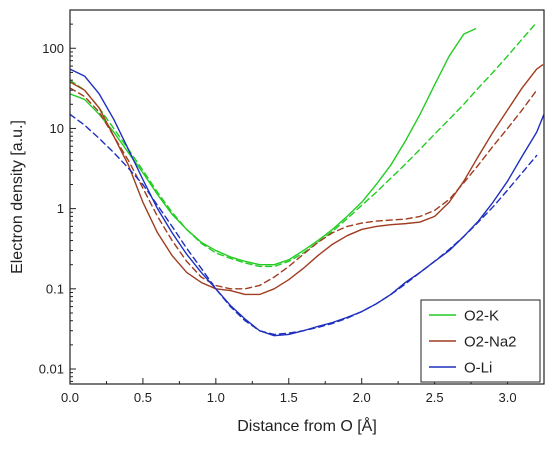 This screenshot has width=550, height=451. Describe the element at coordinates (57, 128) in the screenshot. I see `y-tick-label: 10` at that location.